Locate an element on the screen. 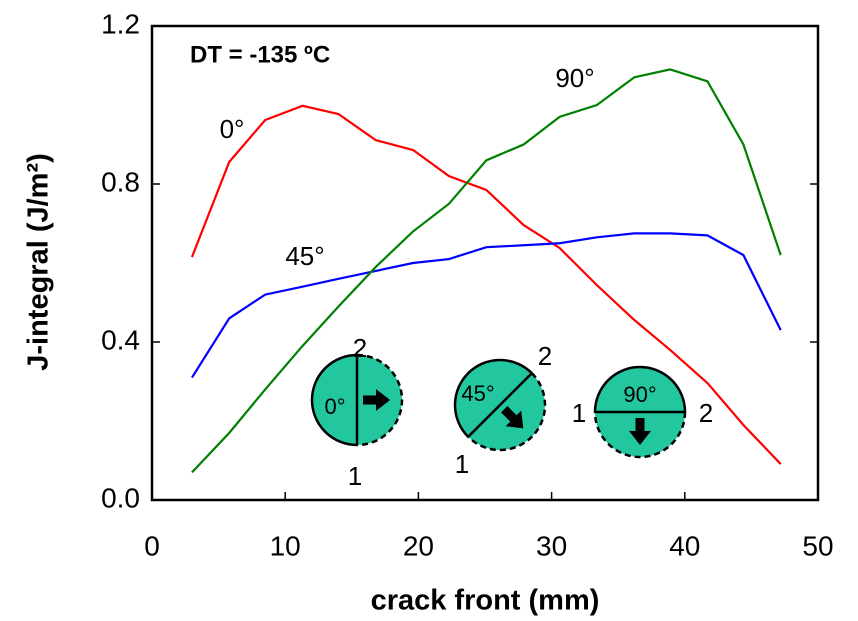  series-label: 90° is located at coordinates (574, 78).